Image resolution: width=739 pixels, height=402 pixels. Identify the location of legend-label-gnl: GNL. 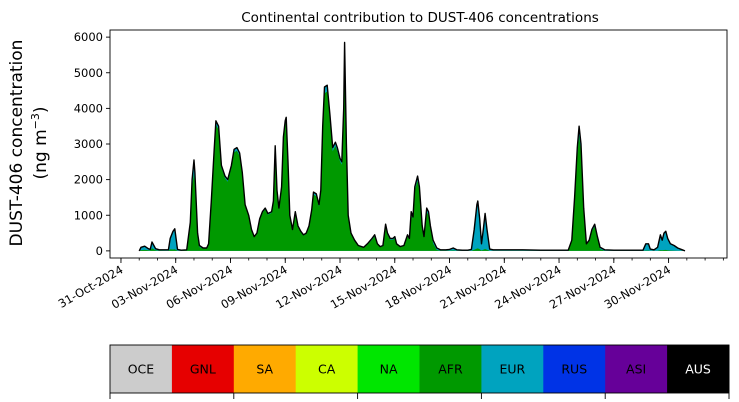
(203, 369).